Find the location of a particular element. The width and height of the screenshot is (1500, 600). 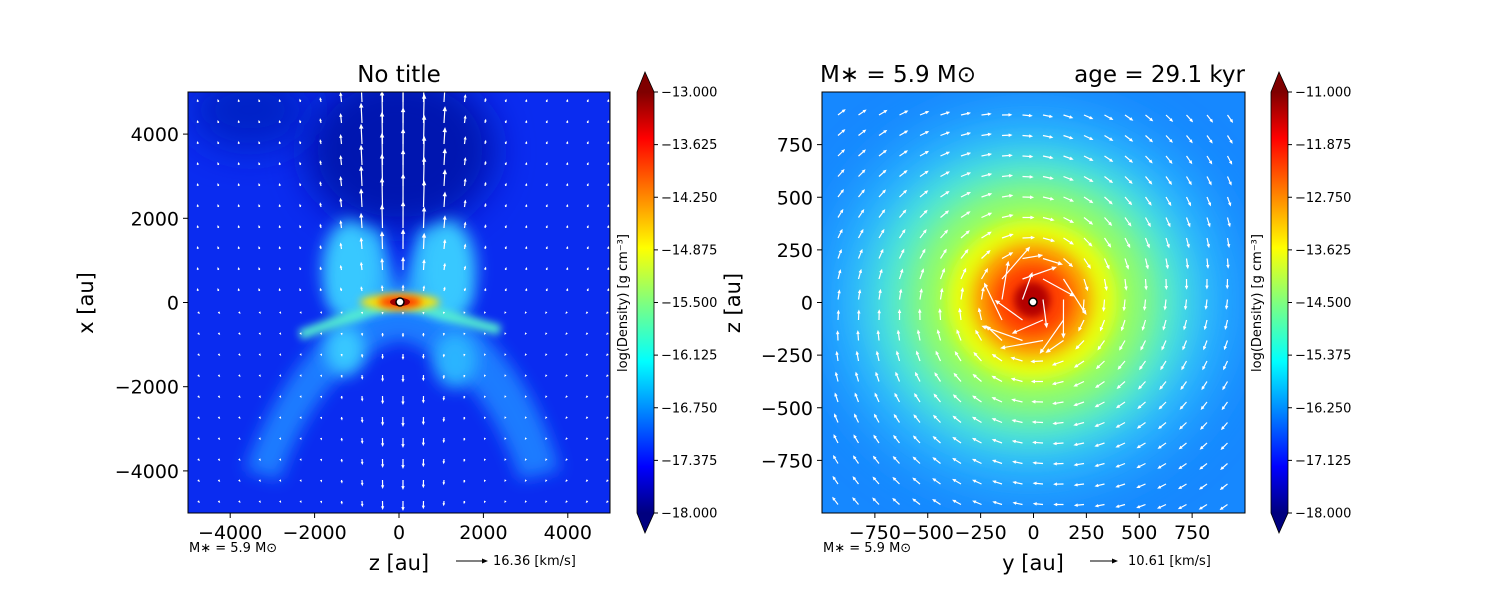

left-colorbar-tick-label: −14.250 is located at coordinates (689, 198).